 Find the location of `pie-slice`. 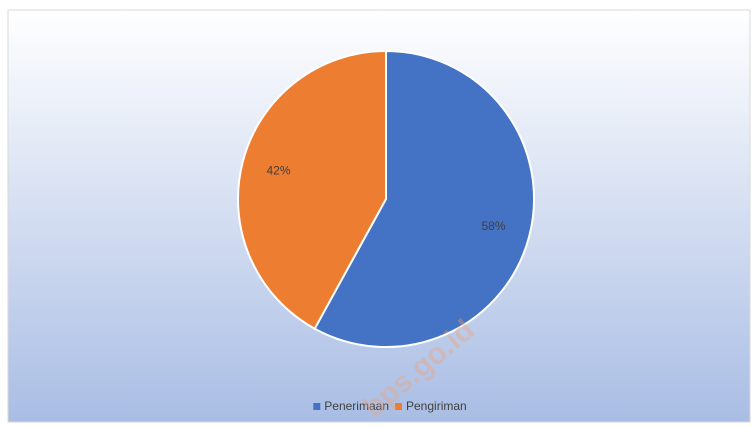

pie-slice is located at coordinates (312, 190).